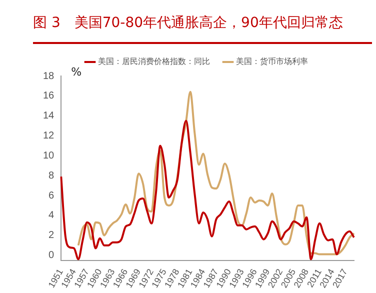 This screenshot has height=293, width=376. I want to click on y-tick-label: 14, so click(49, 116).